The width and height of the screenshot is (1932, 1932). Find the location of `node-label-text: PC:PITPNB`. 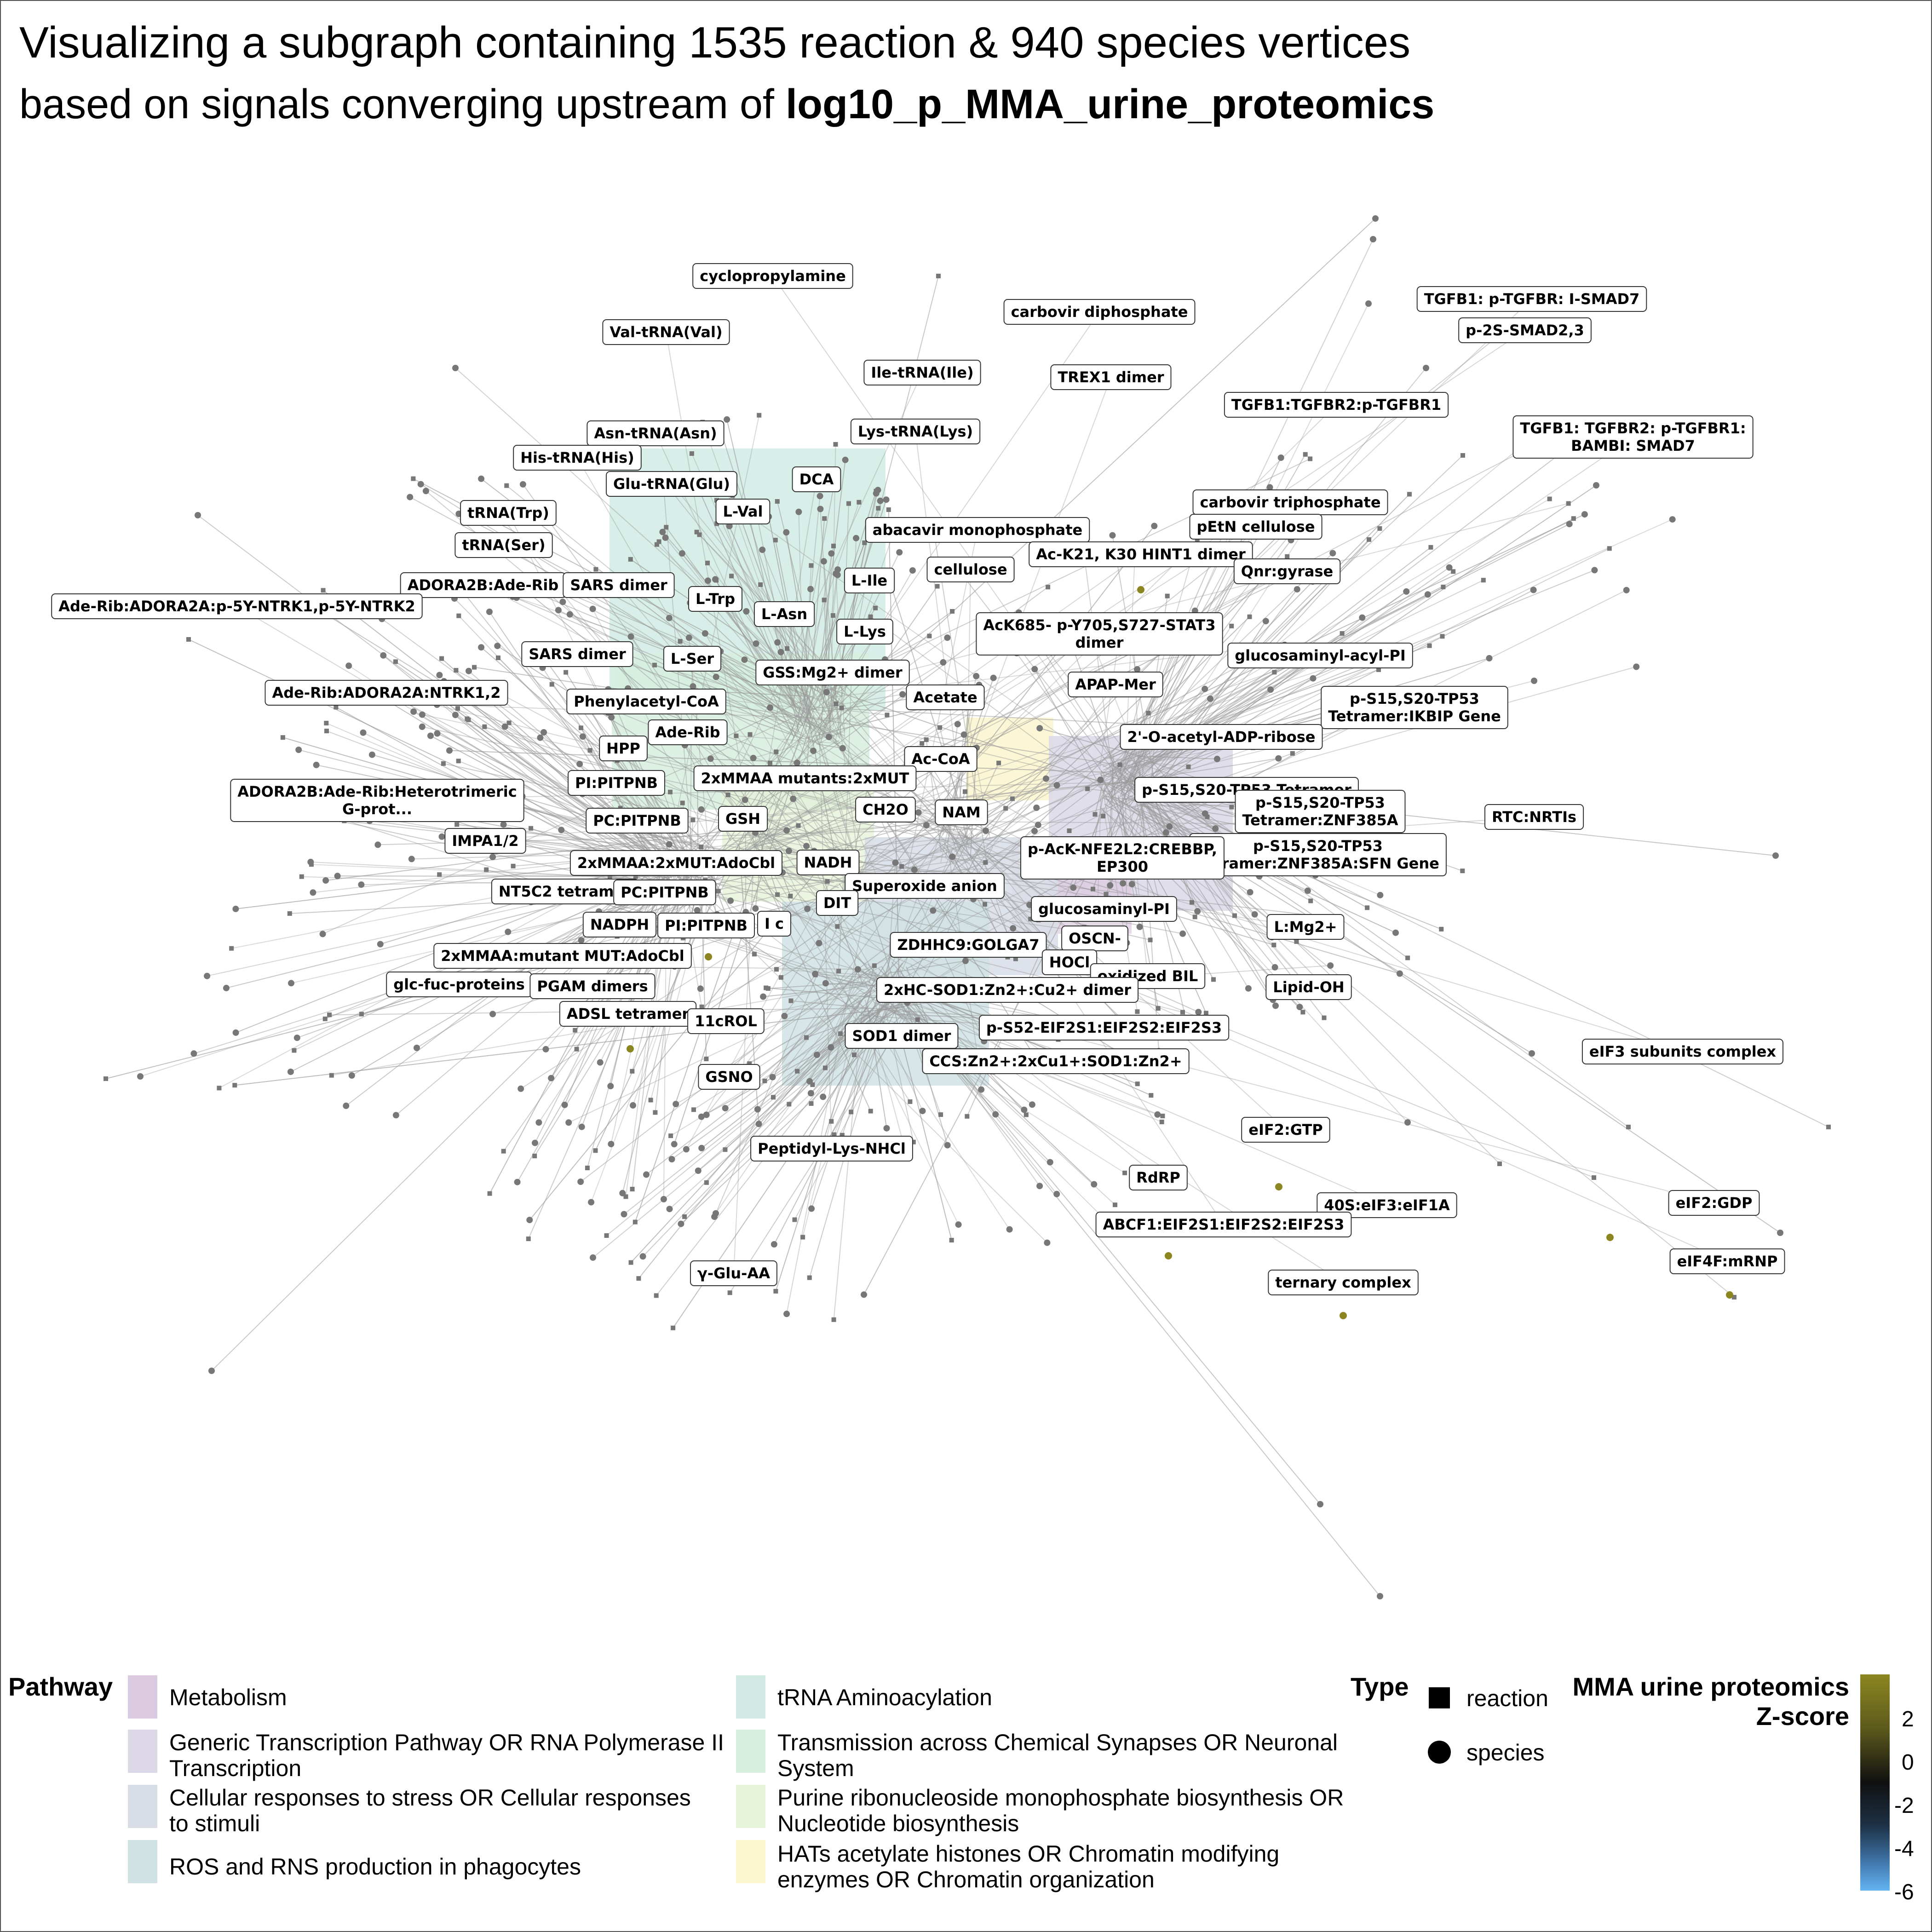

node-label-text: PC:PITPNB is located at coordinates (665, 892).